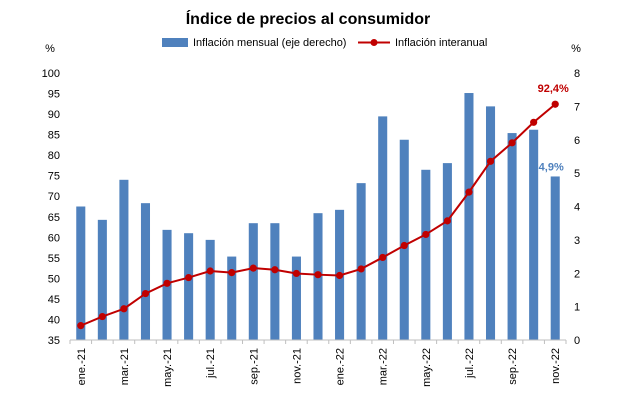 The image size is (617, 400). What do you see at coordinates (577, 241) in the screenshot?
I see `right-tick-label: 3` at bounding box center [577, 241].